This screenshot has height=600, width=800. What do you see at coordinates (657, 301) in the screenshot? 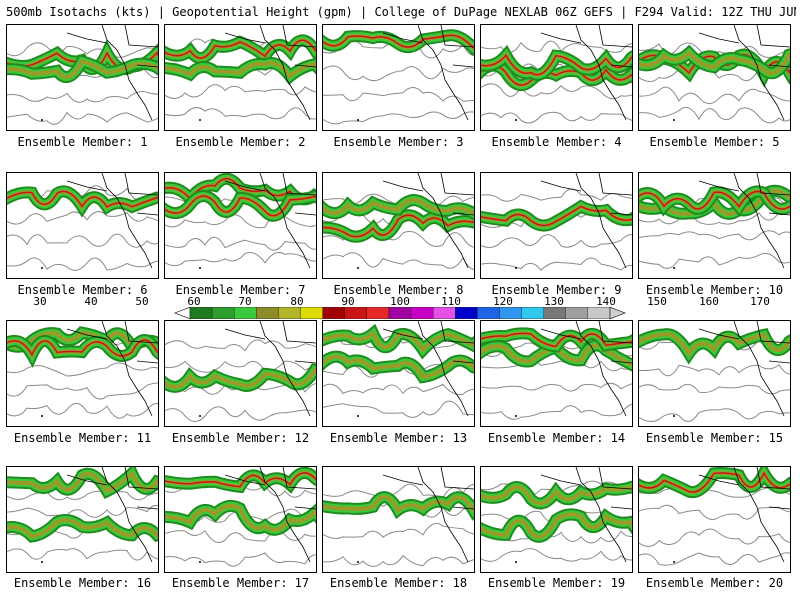
I see `colorbar-tick: 150` at bounding box center [657, 301].